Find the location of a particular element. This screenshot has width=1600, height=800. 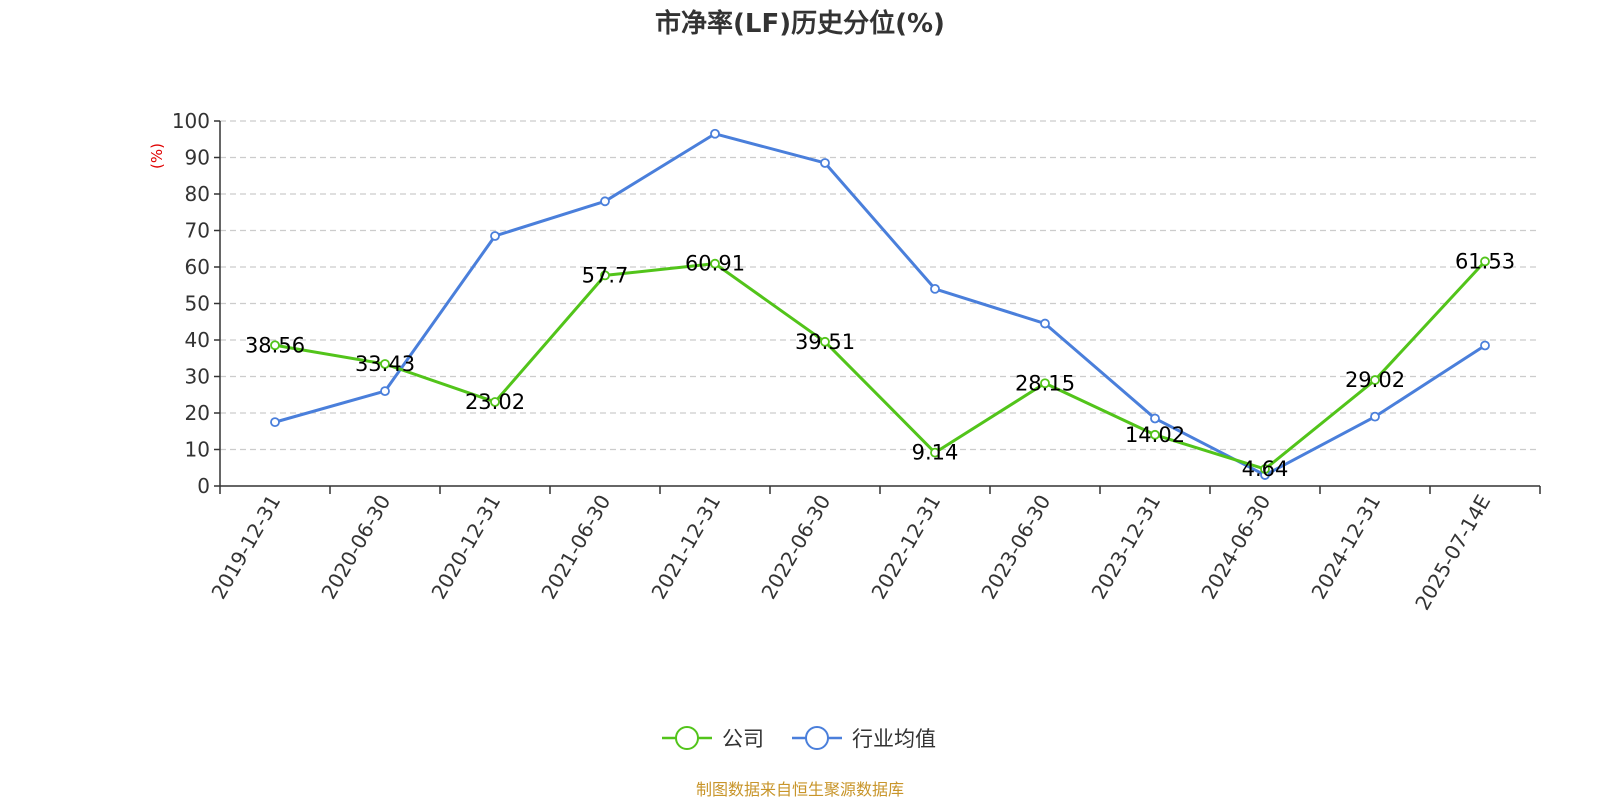

legend-label: 公司 is located at coordinates (743, 739).